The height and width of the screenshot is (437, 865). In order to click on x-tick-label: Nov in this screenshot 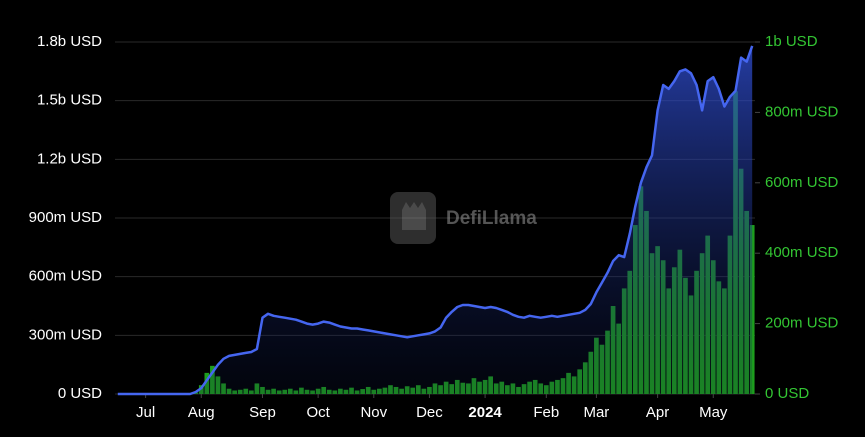, I will do `click(373, 412)`.